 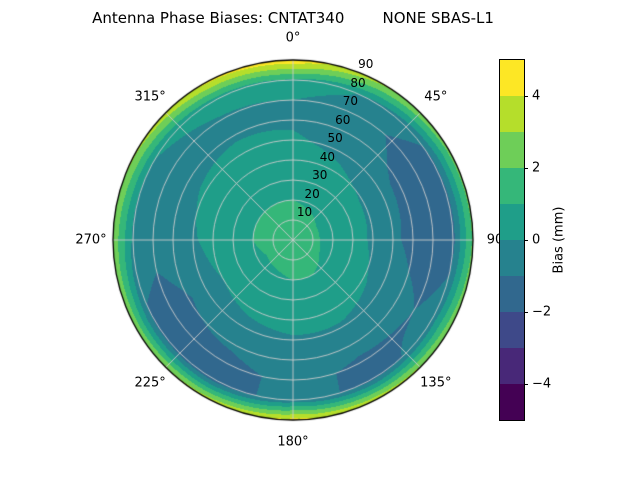 I want to click on radial-tick-label: 30, so click(x=320, y=175).